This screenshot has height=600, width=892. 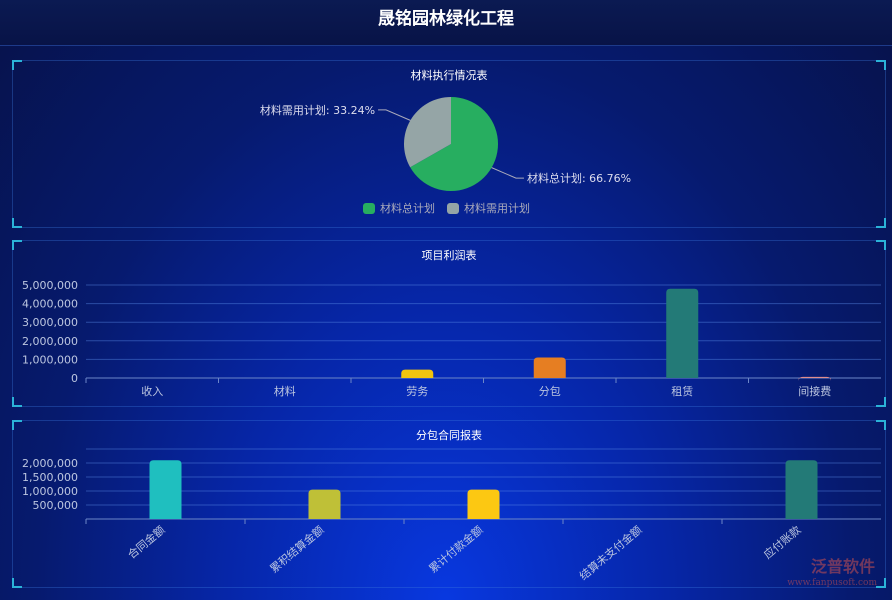 What do you see at coordinates (50, 304) in the screenshot?
I see `y-tick-label: 4,000,000` at bounding box center [50, 304].